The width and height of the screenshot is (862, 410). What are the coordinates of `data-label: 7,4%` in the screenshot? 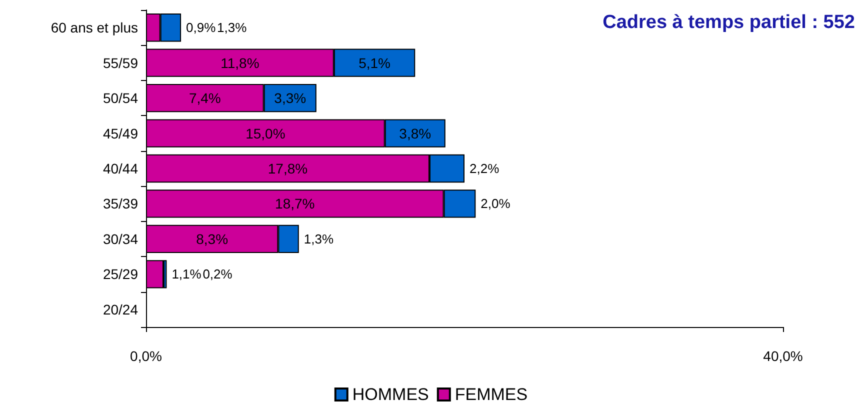 It's located at (204, 98).